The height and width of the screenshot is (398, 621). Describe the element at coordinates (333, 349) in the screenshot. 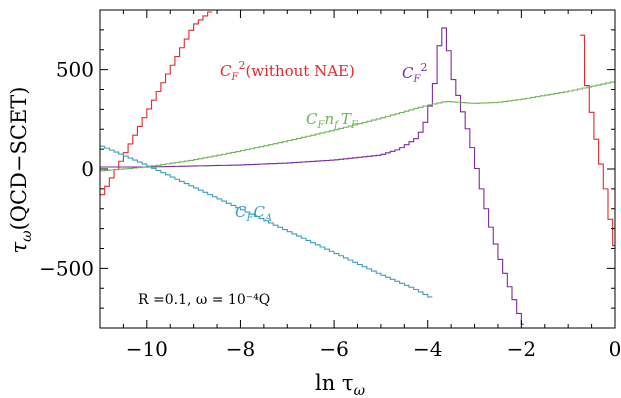

I see `x-tick-label: −6` at that location.